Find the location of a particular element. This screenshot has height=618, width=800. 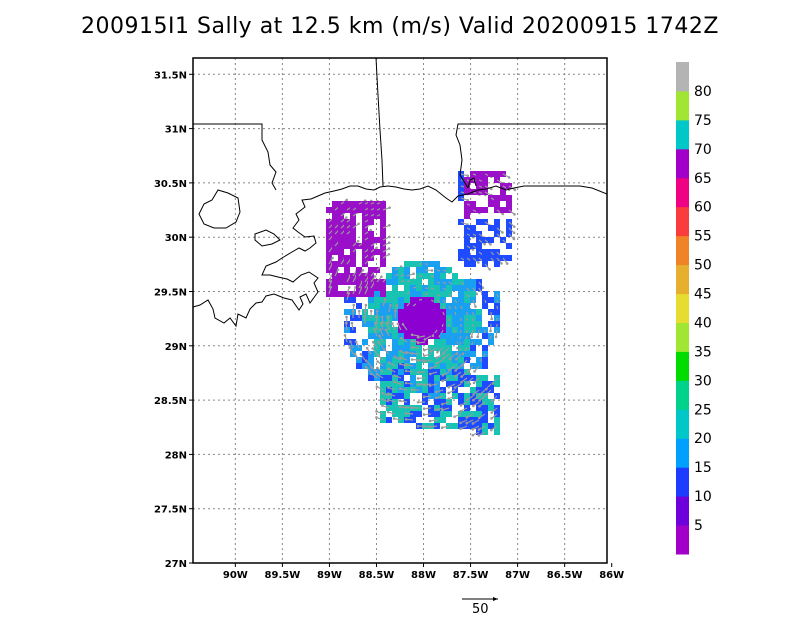

colorbar-label: 25 is located at coordinates (703, 410).